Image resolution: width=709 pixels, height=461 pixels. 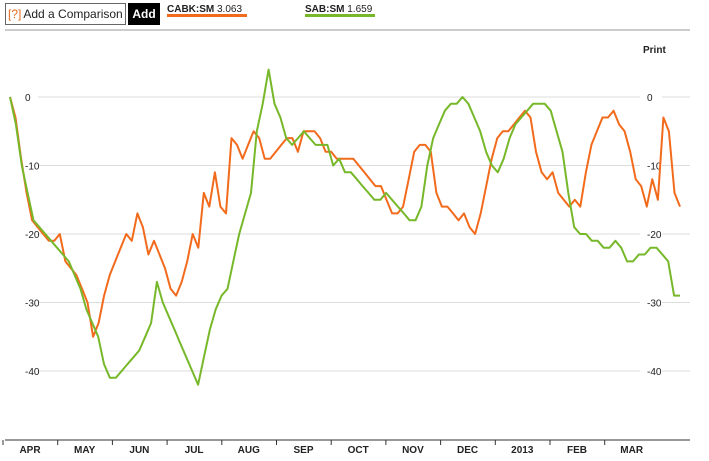 What do you see at coordinates (340, 15) in the screenshot?
I see `legend-swatch-sab` at bounding box center [340, 15].